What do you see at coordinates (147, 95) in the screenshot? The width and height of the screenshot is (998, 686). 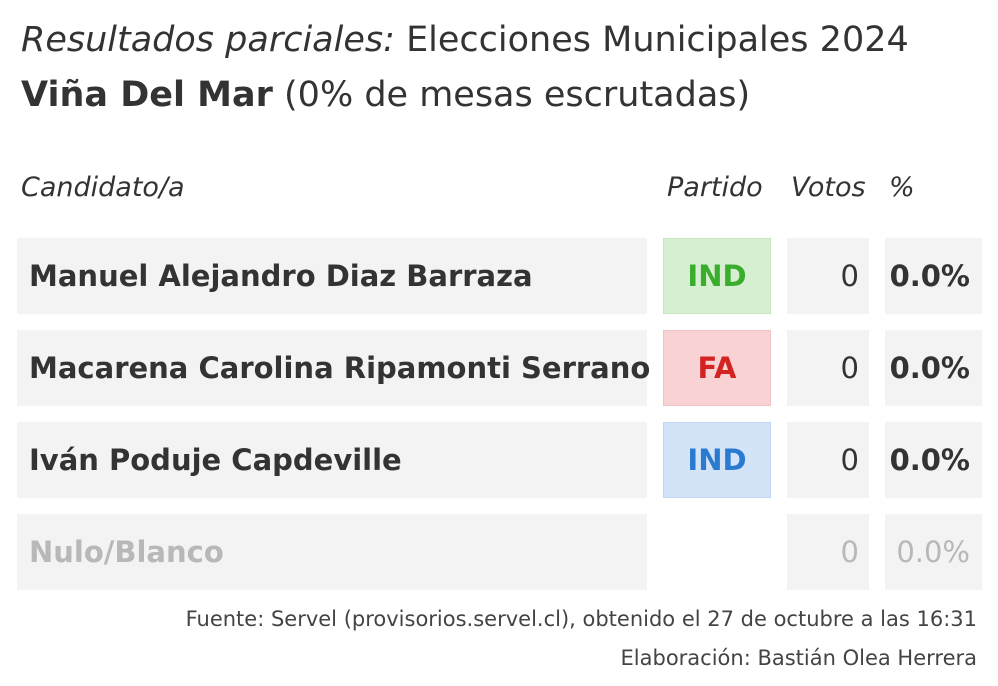 I see `title-commune: Viña Del Mar` at bounding box center [147, 95].